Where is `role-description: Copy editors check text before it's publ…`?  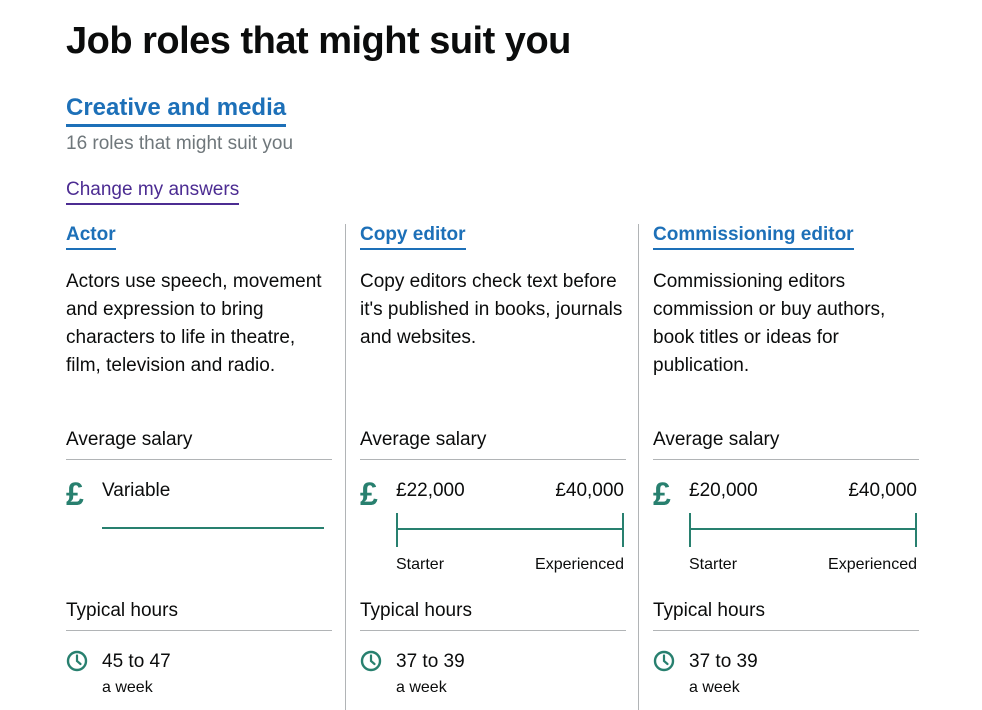 role-description: Copy editors check text before it's publ… is located at coordinates (491, 309).